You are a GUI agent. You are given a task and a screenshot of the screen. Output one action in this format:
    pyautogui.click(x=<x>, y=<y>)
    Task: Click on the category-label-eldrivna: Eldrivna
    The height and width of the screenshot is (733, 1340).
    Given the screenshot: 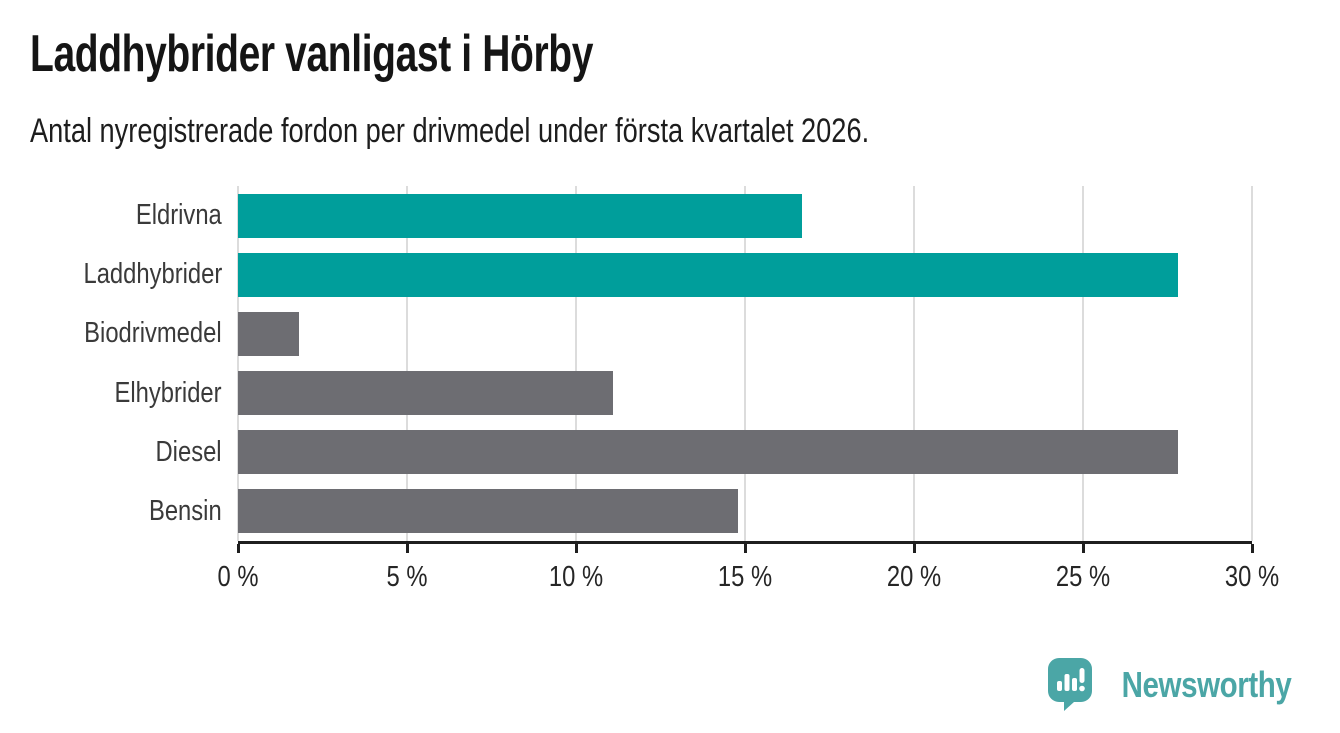 What is the action you would take?
    pyautogui.click(x=111, y=215)
    